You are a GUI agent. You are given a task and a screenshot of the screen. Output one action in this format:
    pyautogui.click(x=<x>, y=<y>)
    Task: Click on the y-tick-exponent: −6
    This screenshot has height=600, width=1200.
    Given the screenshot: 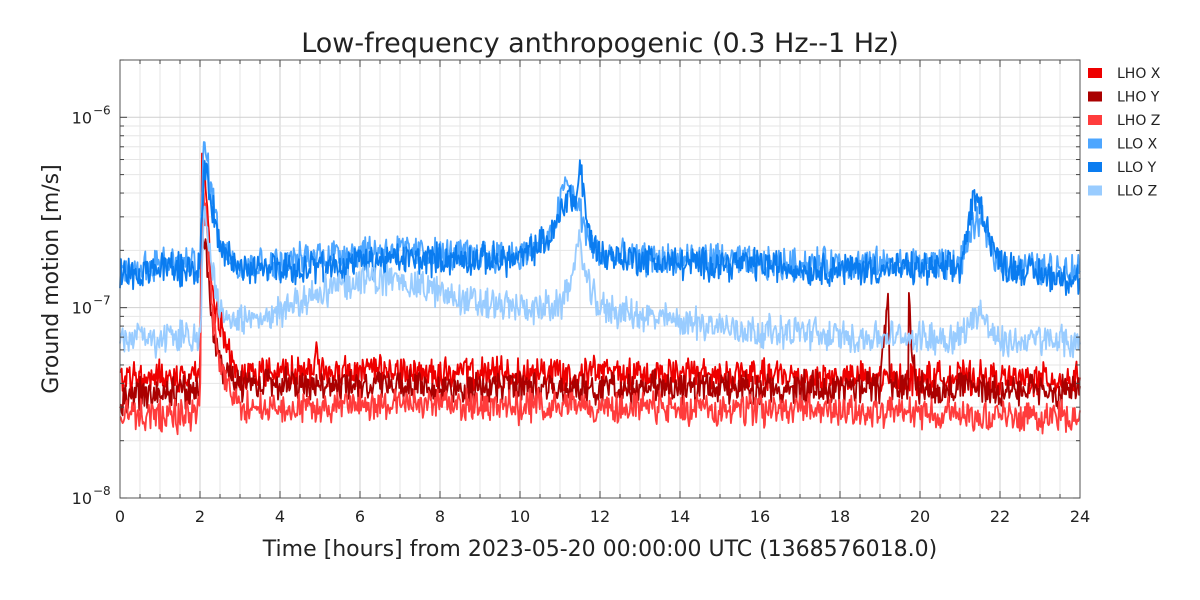 What is the action you would take?
    pyautogui.click(x=102, y=110)
    